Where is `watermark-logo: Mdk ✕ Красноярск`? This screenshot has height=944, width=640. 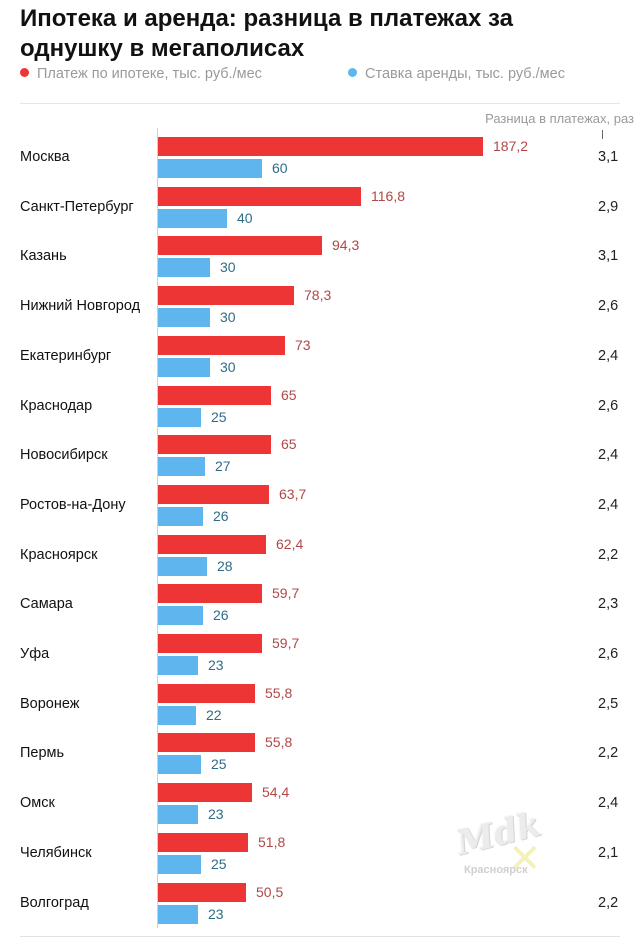 watermark-logo: Mdk ✕ Красноярск is located at coordinates (498, 848).